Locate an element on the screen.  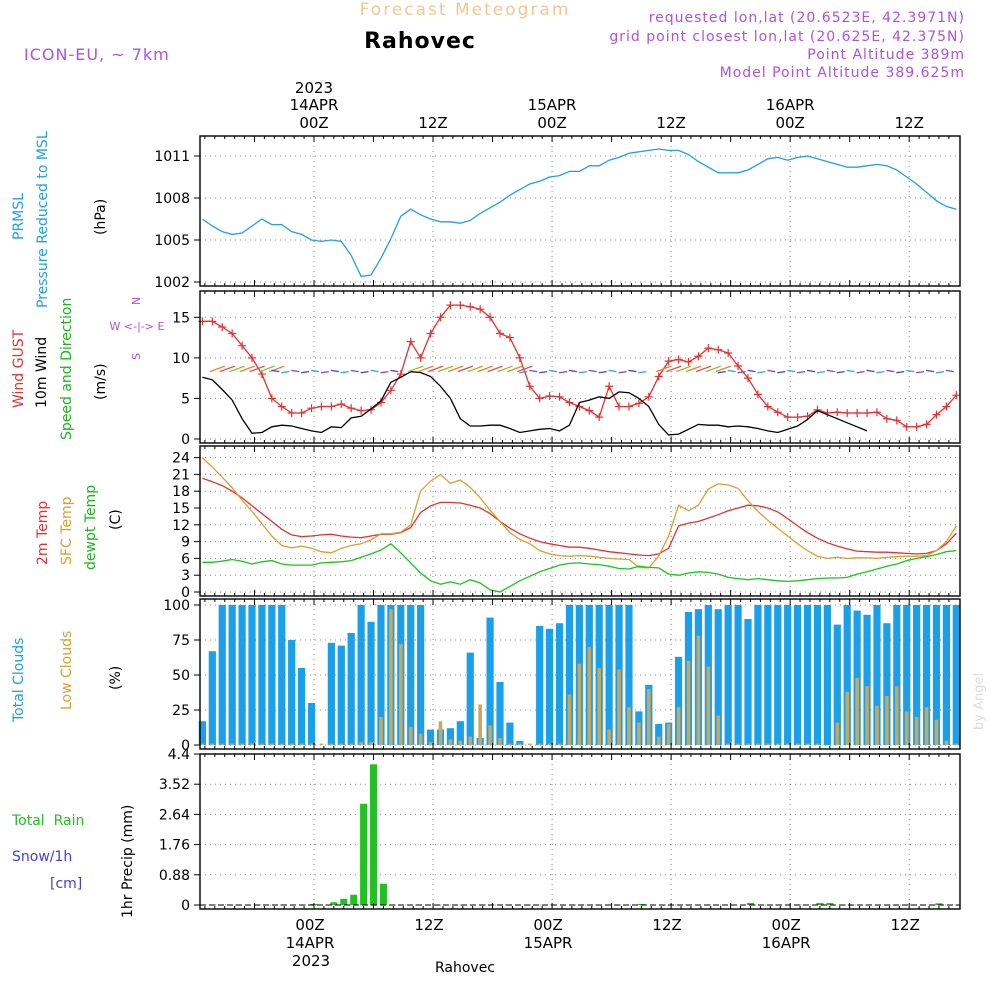
y-tick-label: 10 is located at coordinates (181, 359).